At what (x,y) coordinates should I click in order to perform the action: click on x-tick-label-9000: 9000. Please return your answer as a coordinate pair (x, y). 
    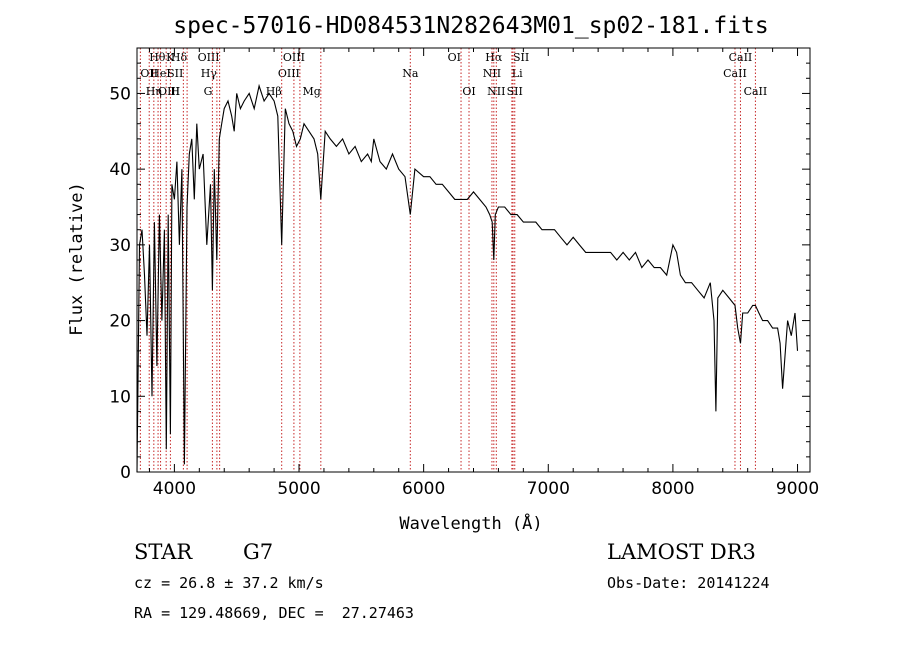
    Looking at the image, I should click on (797, 489).